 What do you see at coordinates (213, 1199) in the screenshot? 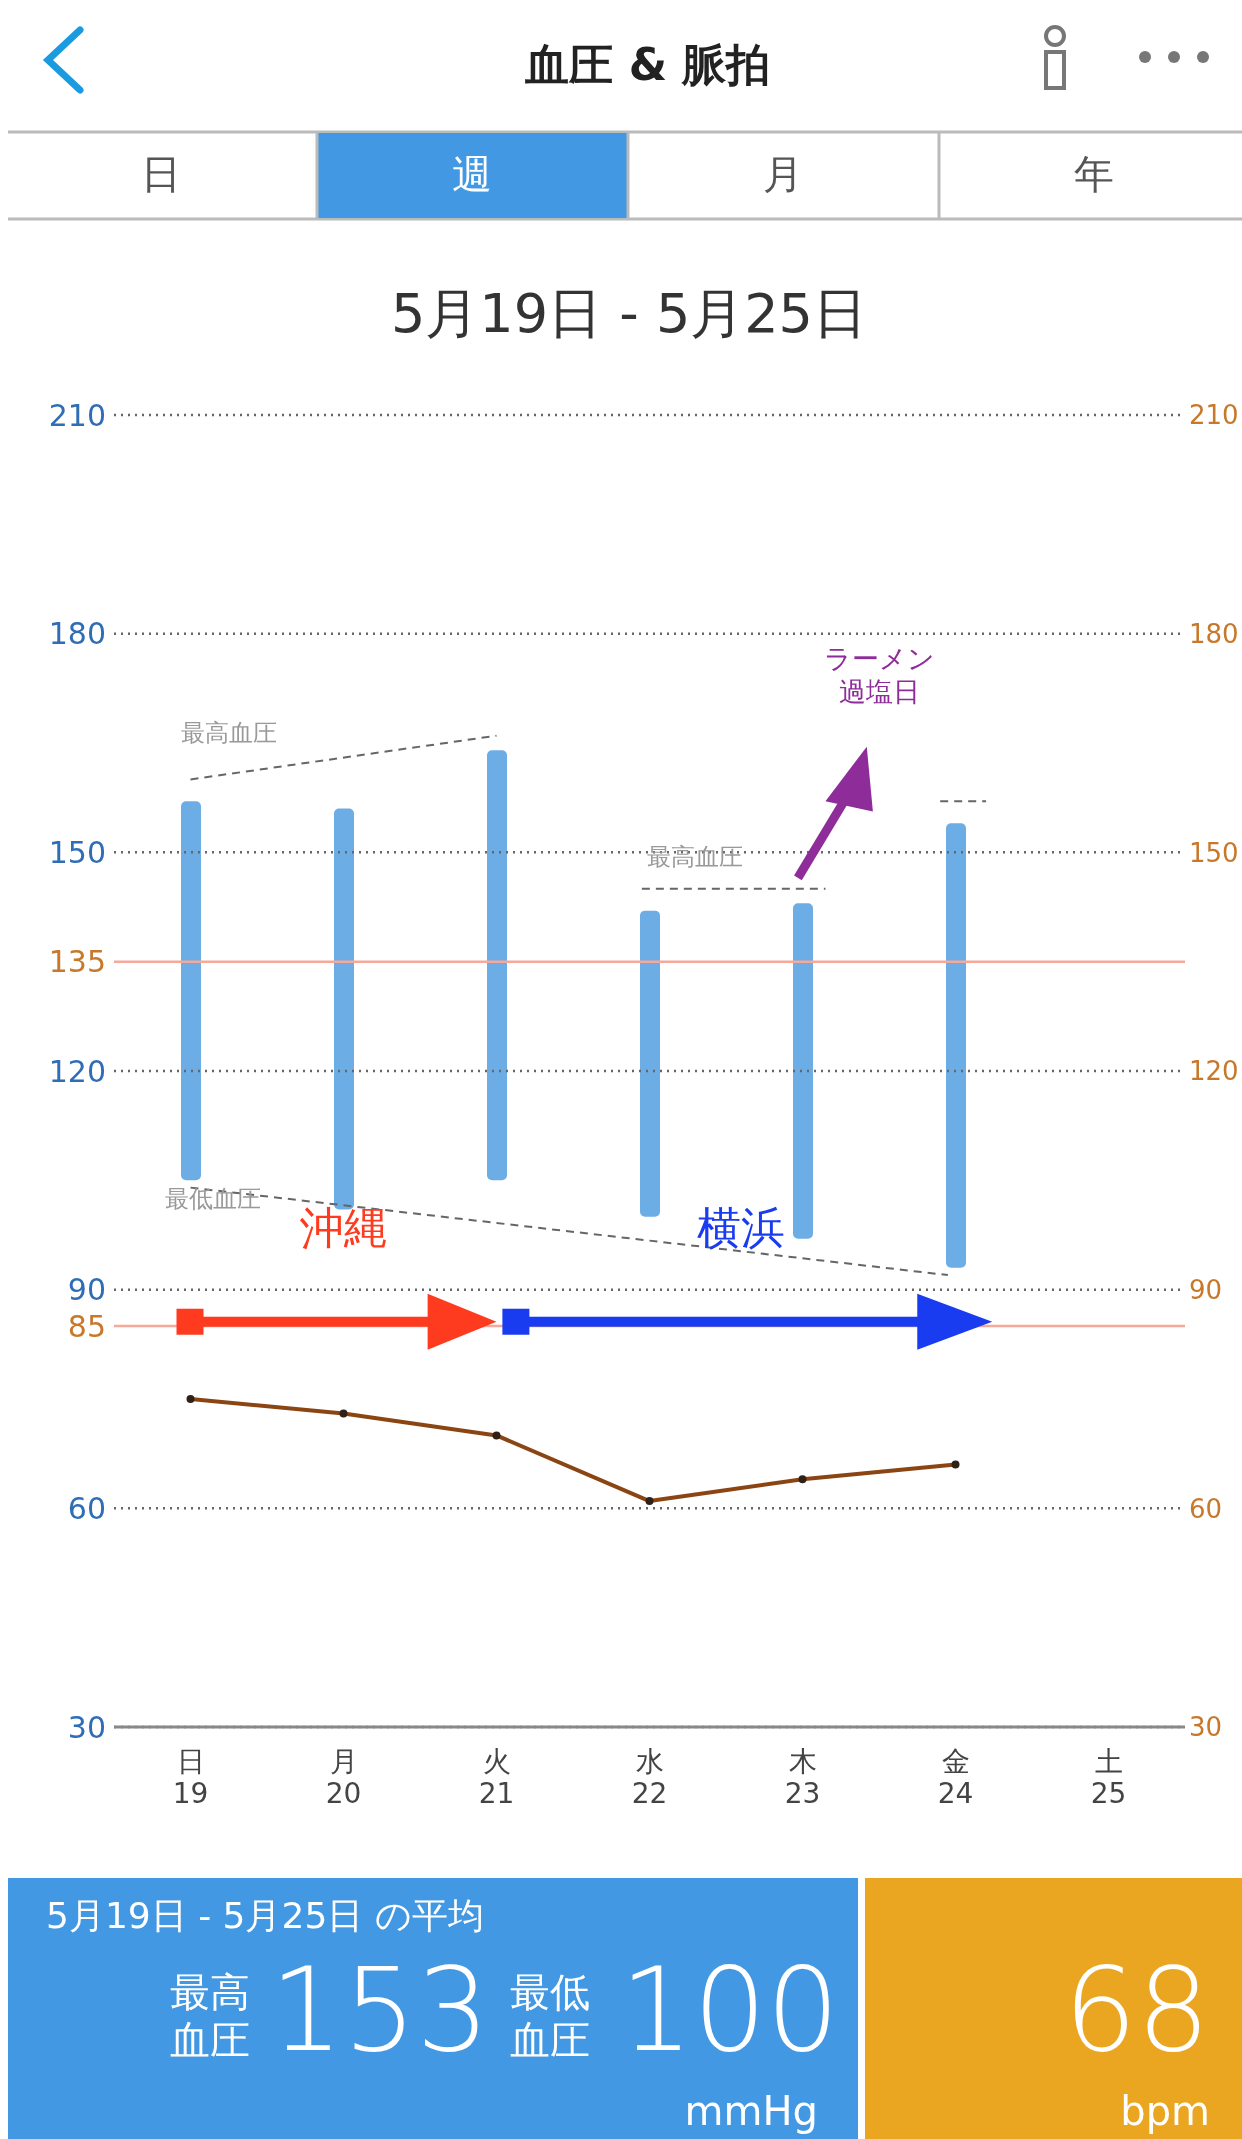
I see `annotation: 最低血圧` at bounding box center [213, 1199].